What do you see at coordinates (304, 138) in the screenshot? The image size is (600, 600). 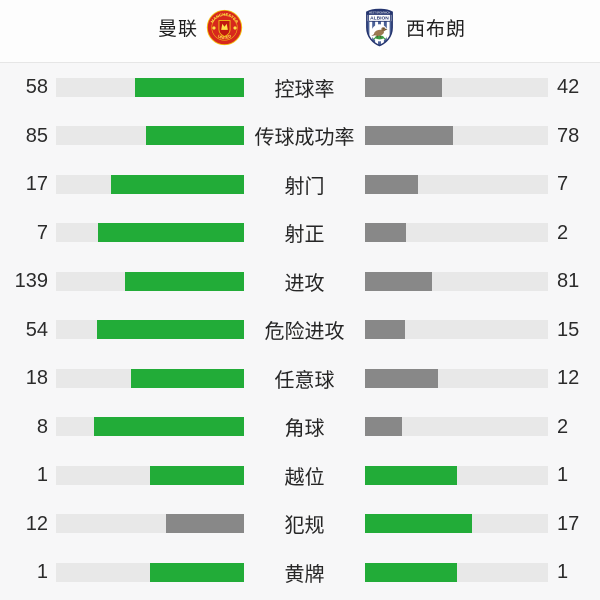 I see `stat-label: 传球成功率` at bounding box center [304, 138].